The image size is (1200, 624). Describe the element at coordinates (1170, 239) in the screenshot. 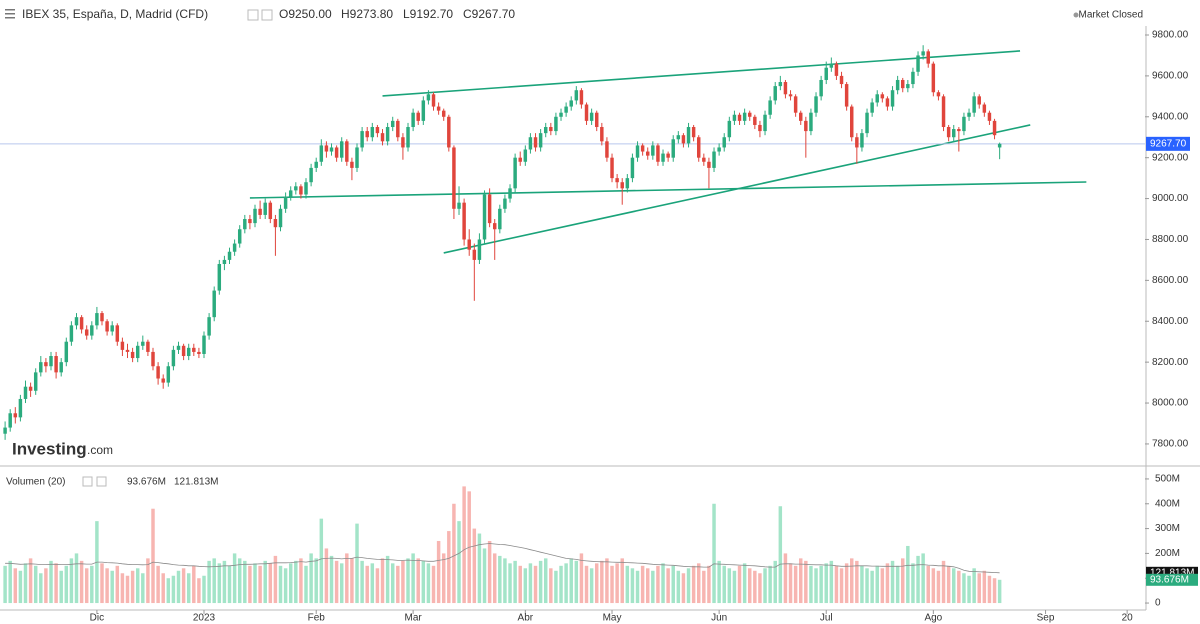

I see `y-tick-label: 8800.00` at that location.